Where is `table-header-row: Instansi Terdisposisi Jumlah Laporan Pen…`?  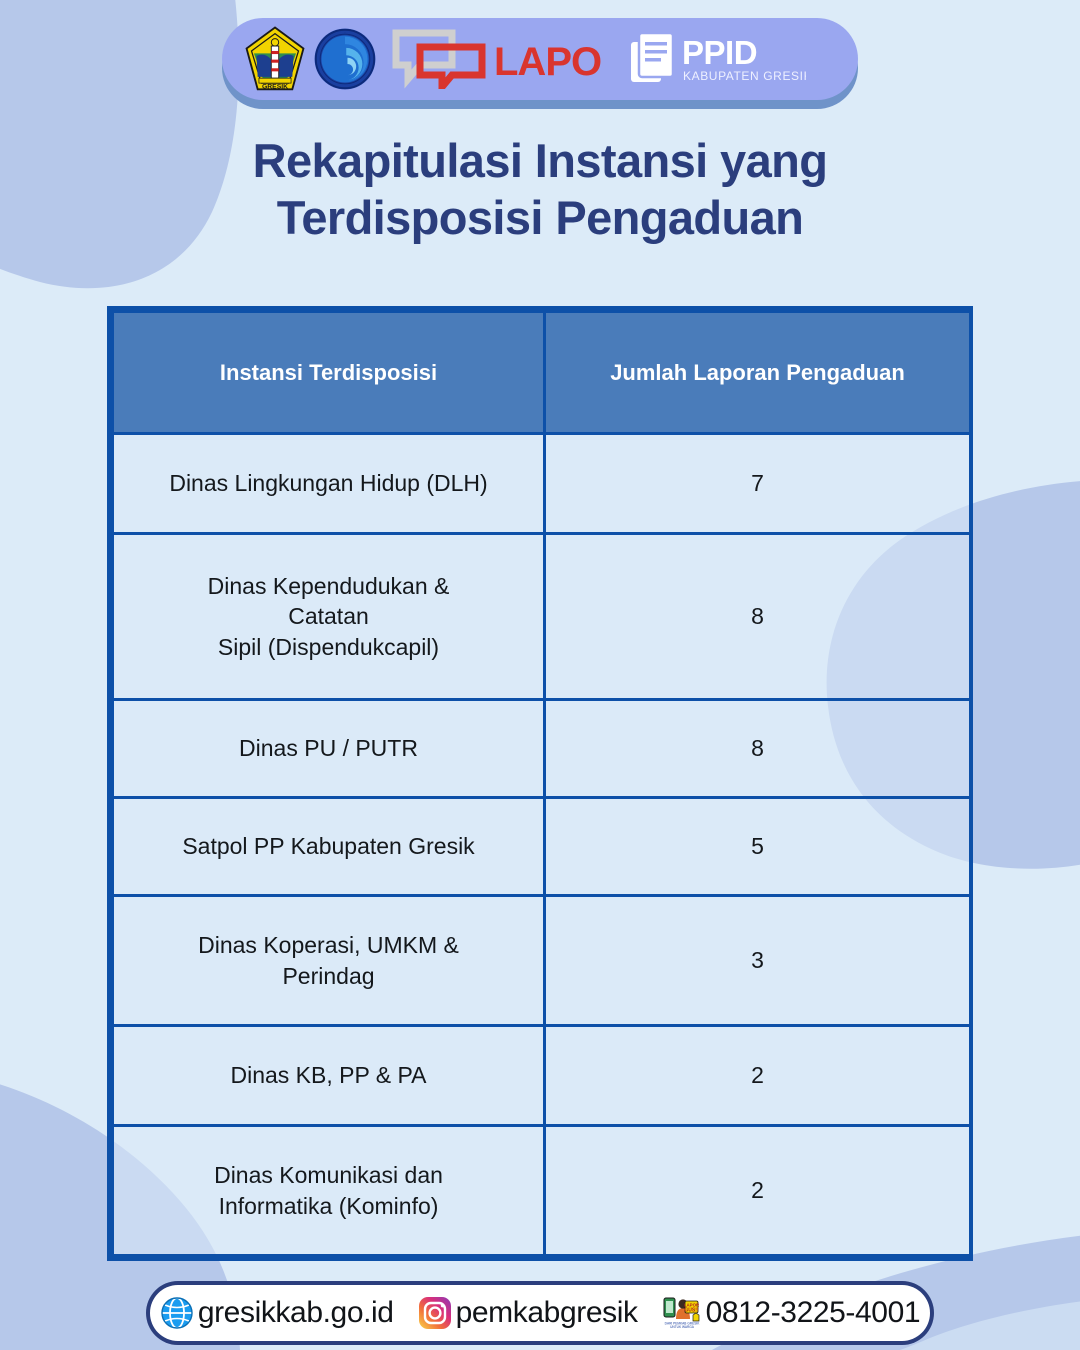
table-header-row: Instansi Terdisposisi Jumlah Laporan Pen… is located at coordinates (541, 372).